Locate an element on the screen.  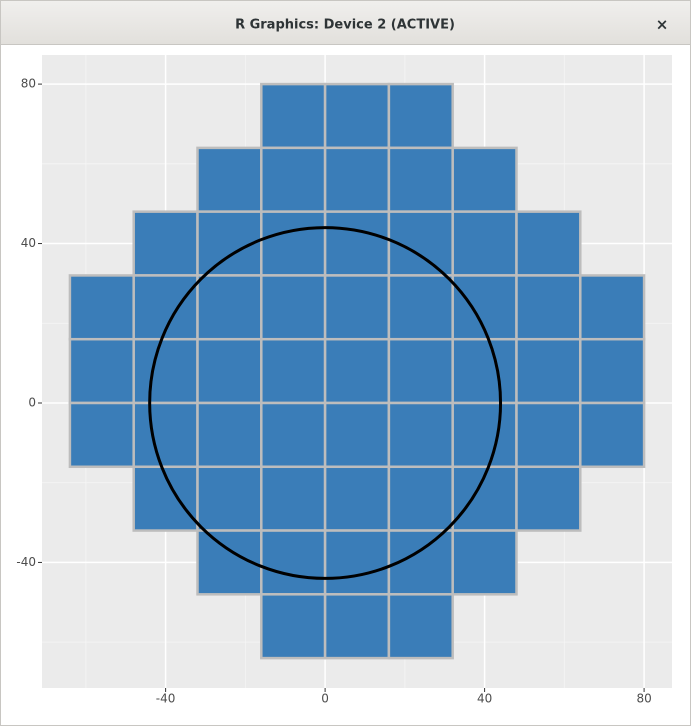
y-tick-label: 80 is located at coordinates (28, 84).